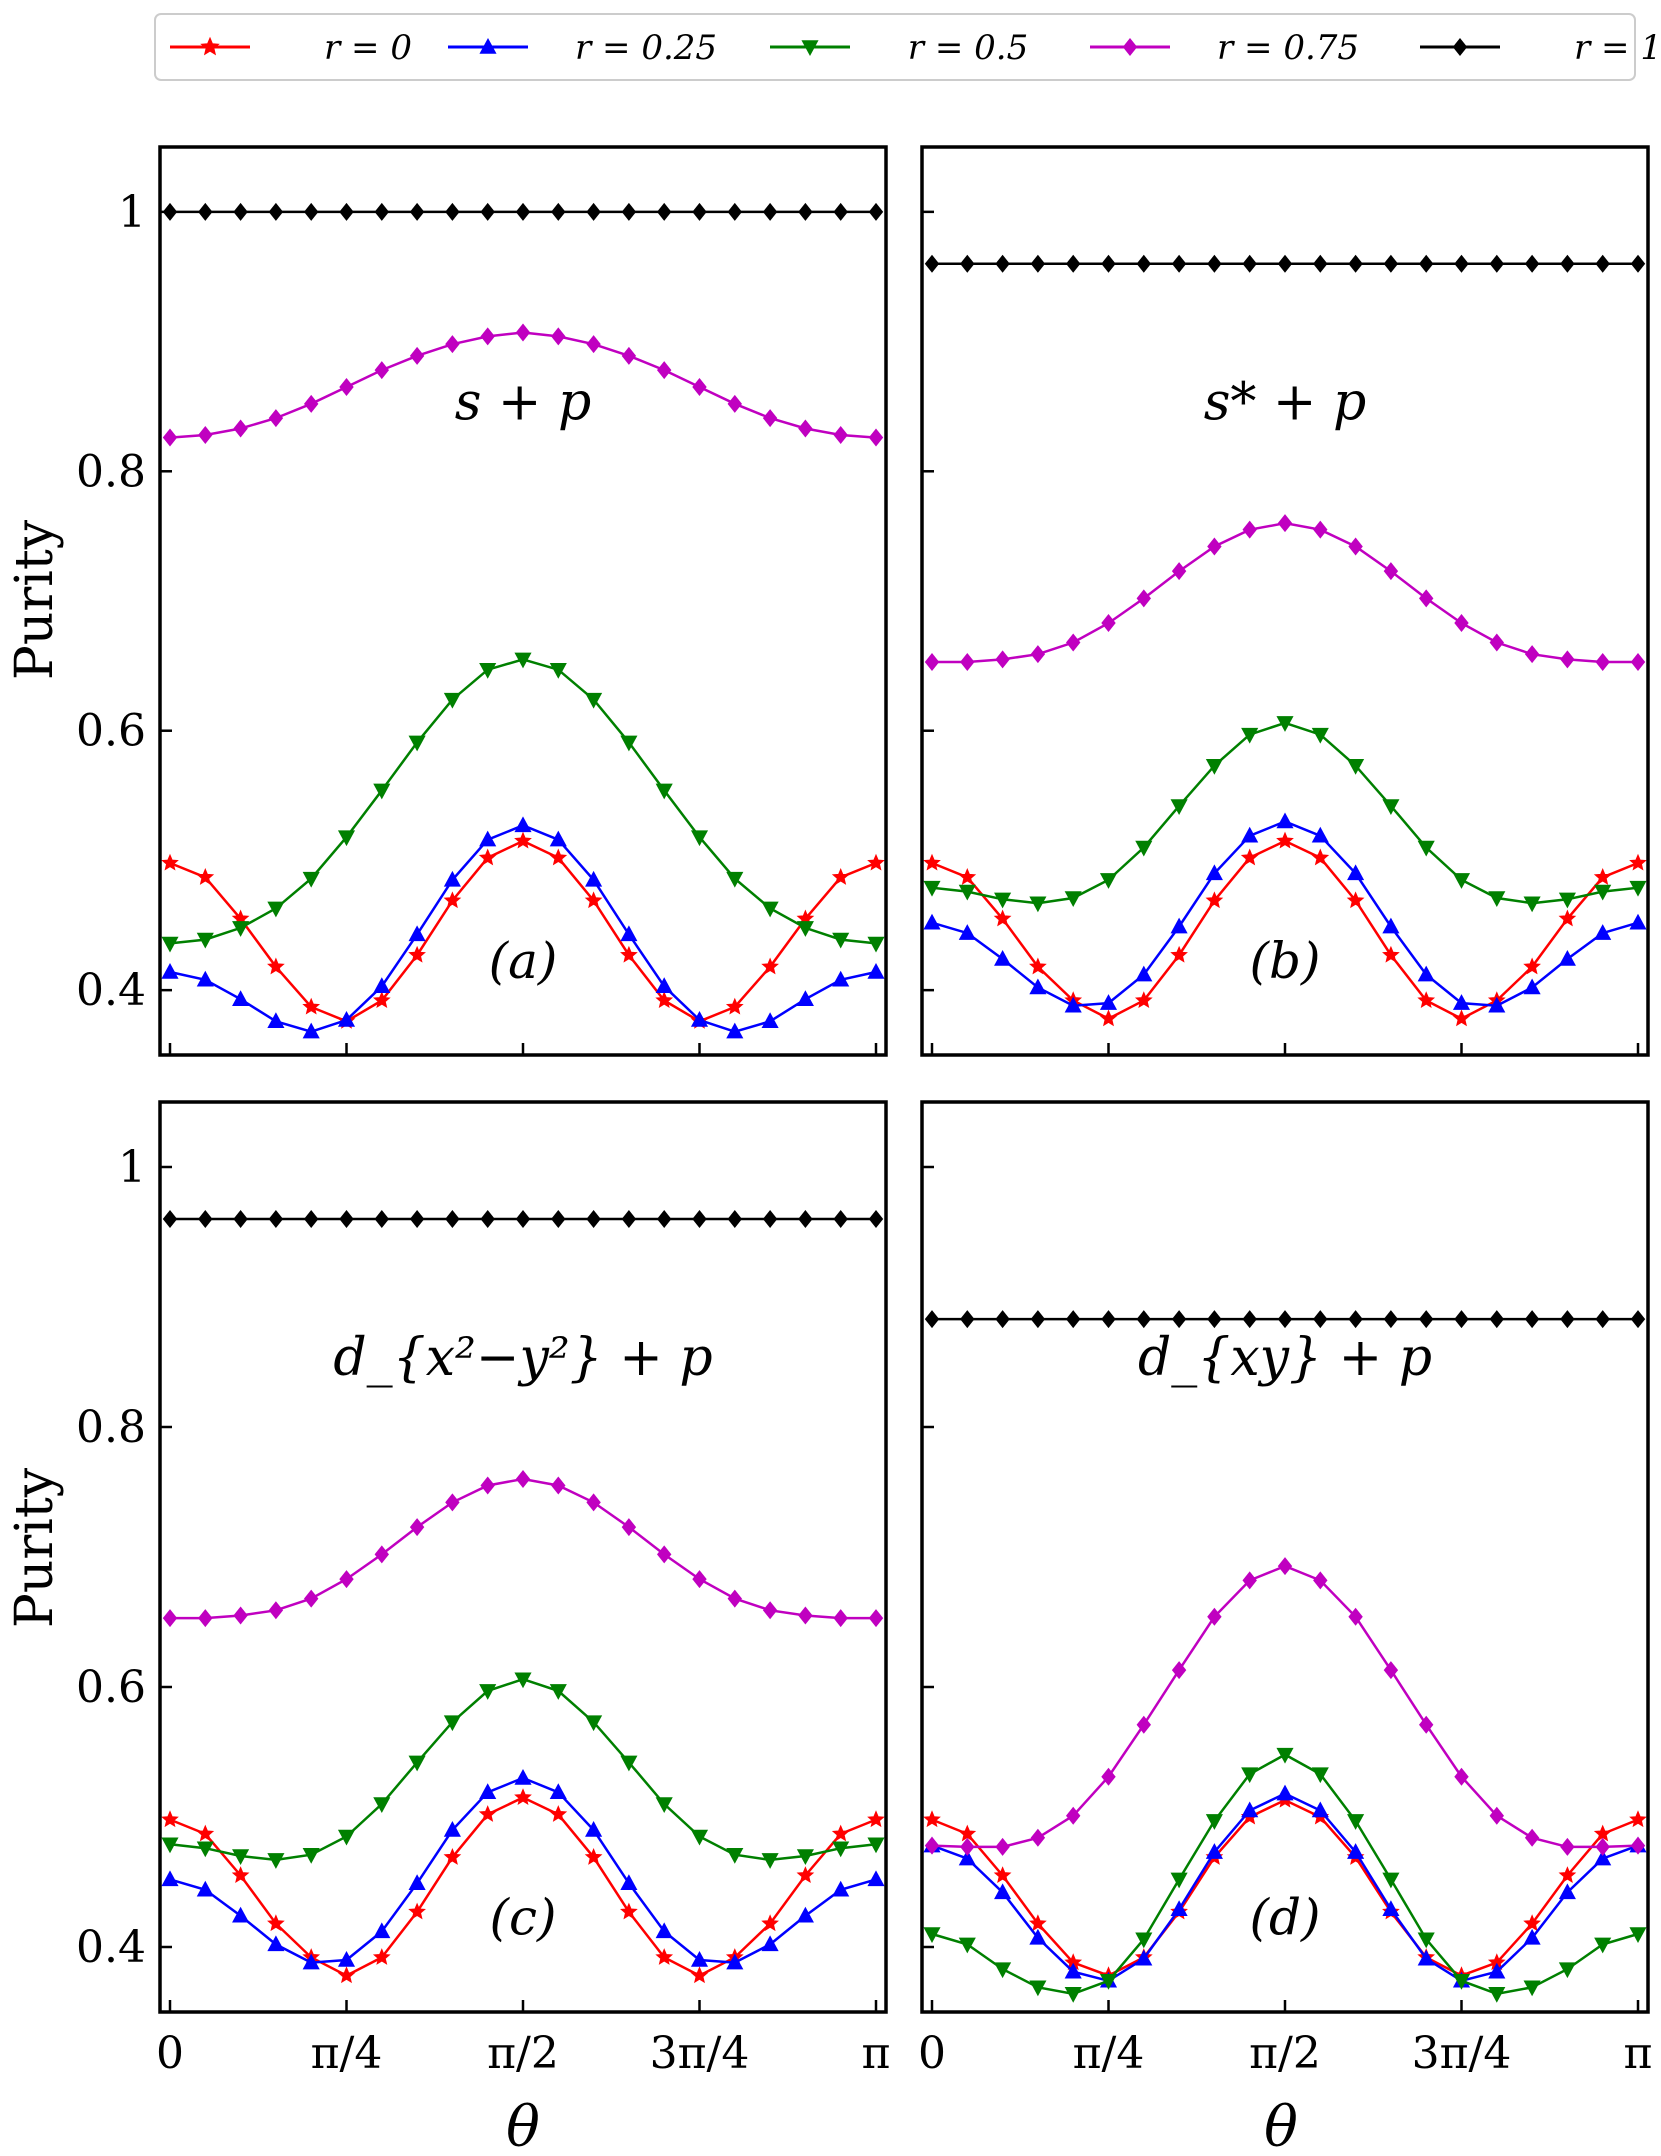  What do you see at coordinates (523, 2125) in the screenshot?
I see `x-axis-label-left: θ` at bounding box center [523, 2125].